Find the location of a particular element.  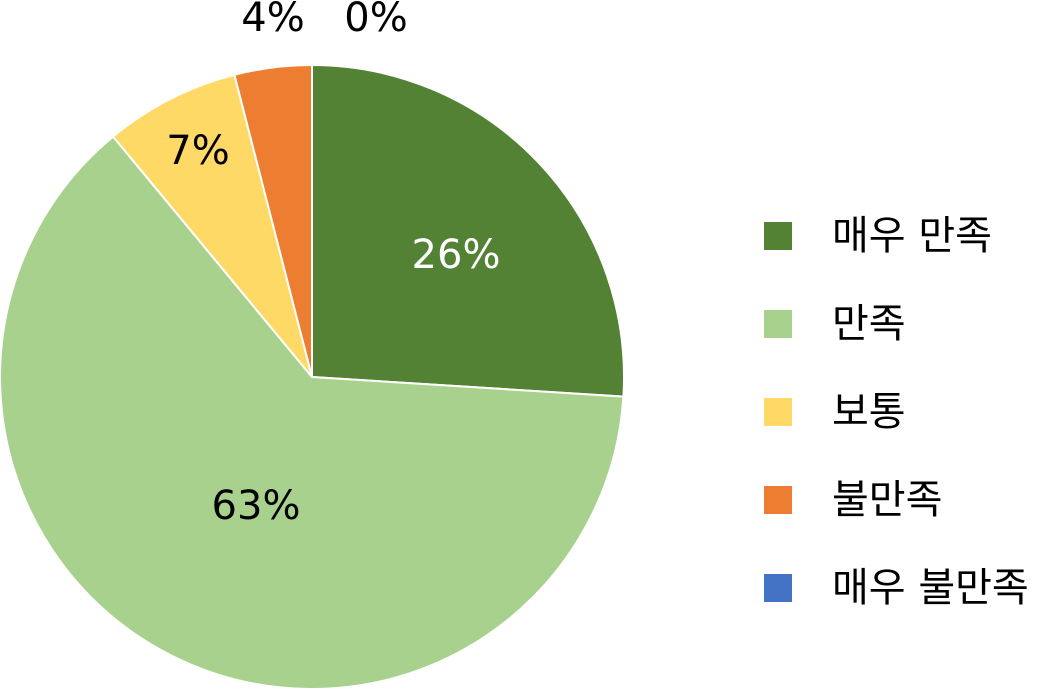

legend-item-very-dissatisfied: 매우 불만족 is located at coordinates (896, 588).